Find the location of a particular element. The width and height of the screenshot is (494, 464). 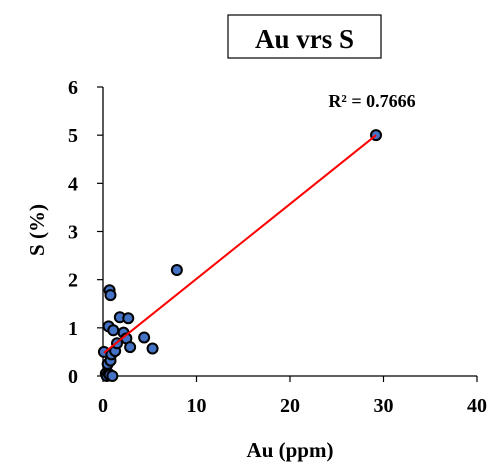

y-tick-label: 5 is located at coordinates (73, 136).